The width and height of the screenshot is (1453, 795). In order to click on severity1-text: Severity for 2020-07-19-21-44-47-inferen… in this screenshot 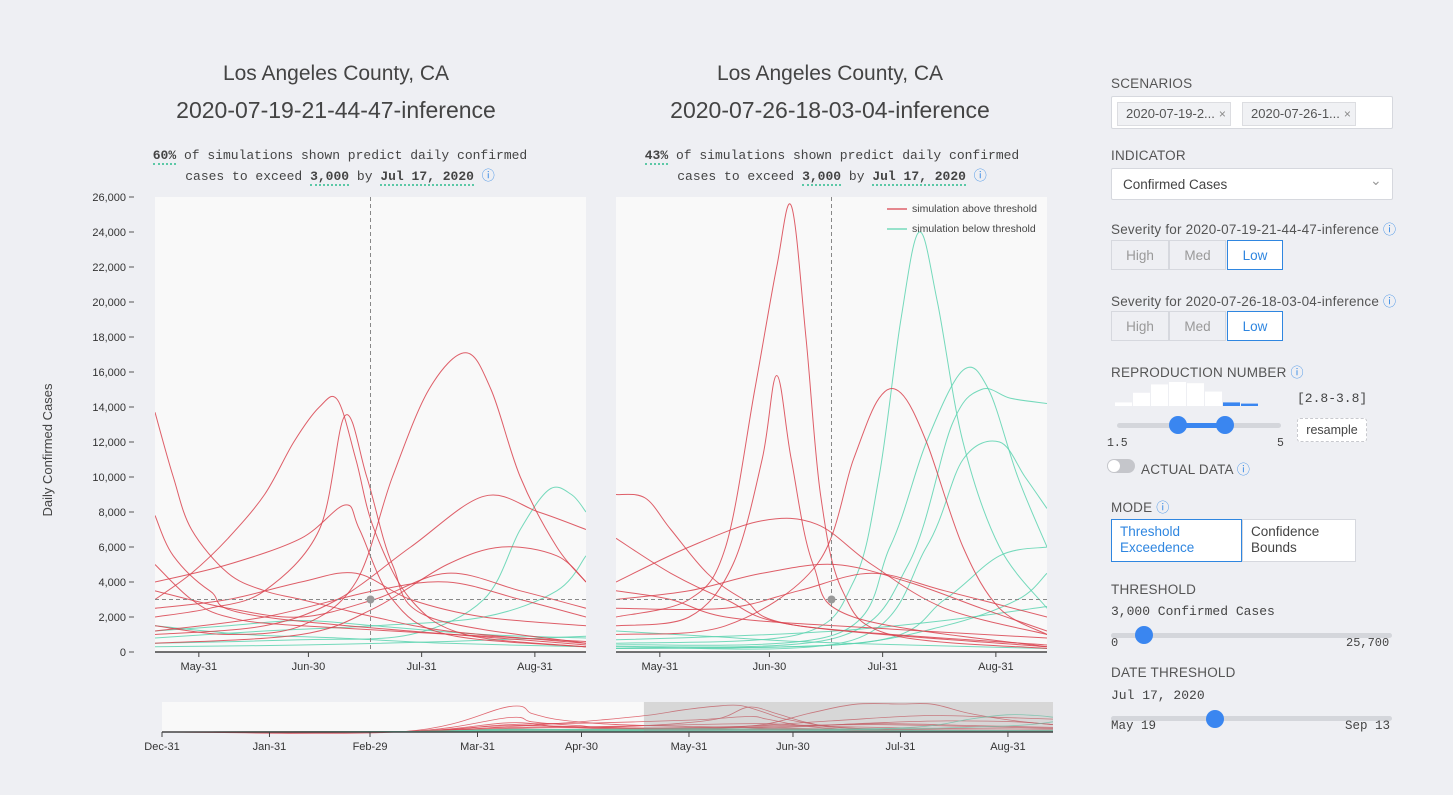, I will do `click(1245, 229)`.